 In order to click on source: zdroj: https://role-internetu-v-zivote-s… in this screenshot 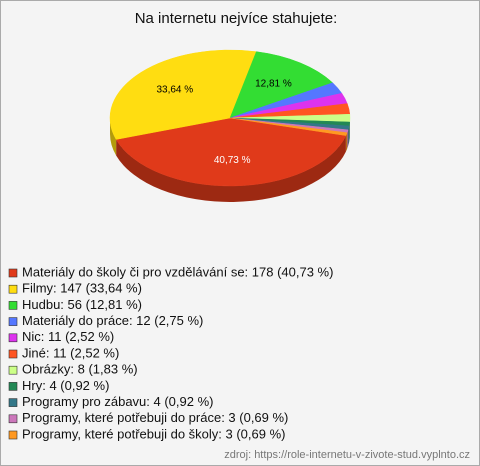, I will do `click(347, 455)`.